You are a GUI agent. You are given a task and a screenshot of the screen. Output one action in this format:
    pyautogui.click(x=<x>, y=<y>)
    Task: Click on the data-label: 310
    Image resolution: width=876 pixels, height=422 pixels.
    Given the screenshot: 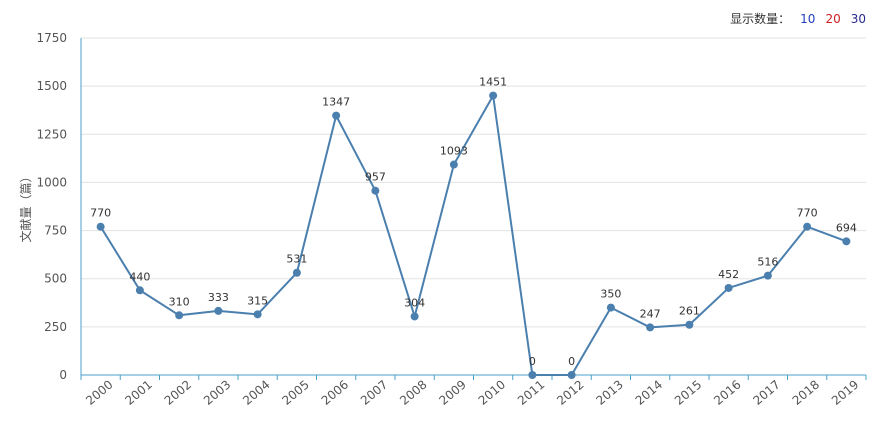 What is the action you would take?
    pyautogui.click(x=179, y=301)
    